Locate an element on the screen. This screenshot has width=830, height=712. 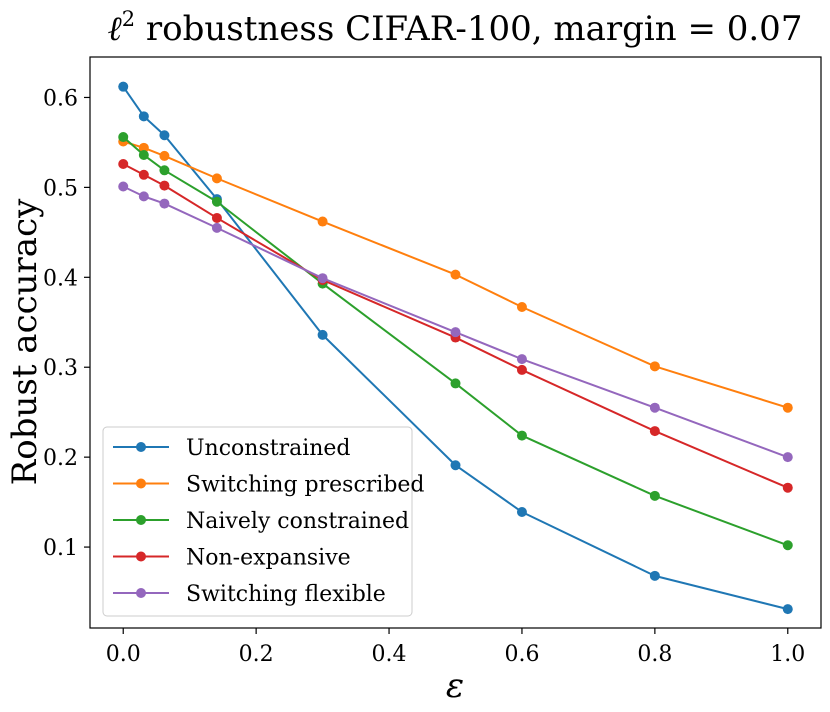
legend-entry: Switching flexible is located at coordinates (249, 594).